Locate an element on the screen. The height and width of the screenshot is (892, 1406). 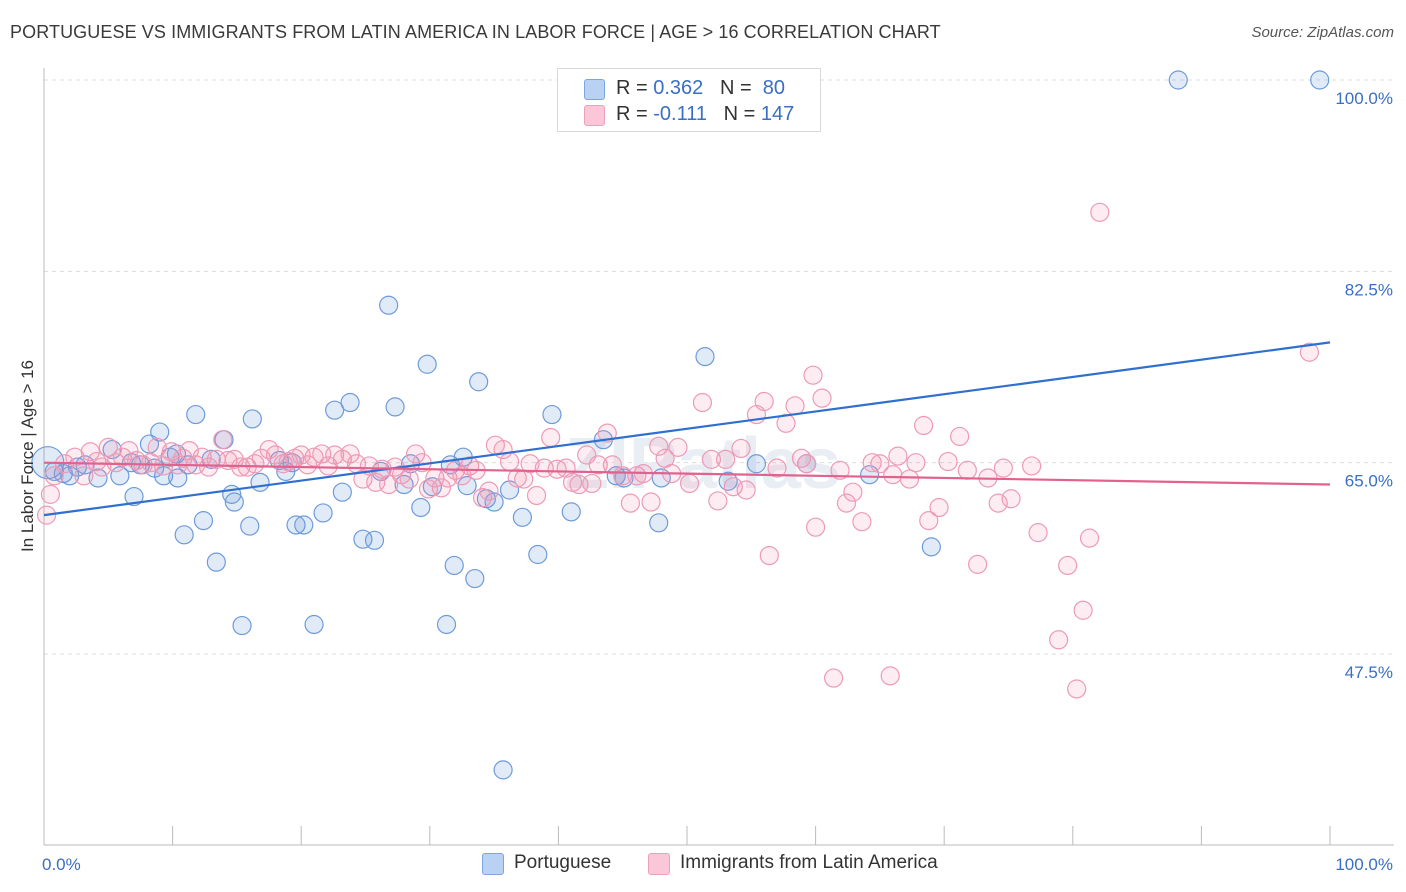
y-tick-label: 47.5% is located at coordinates (1369, 672).